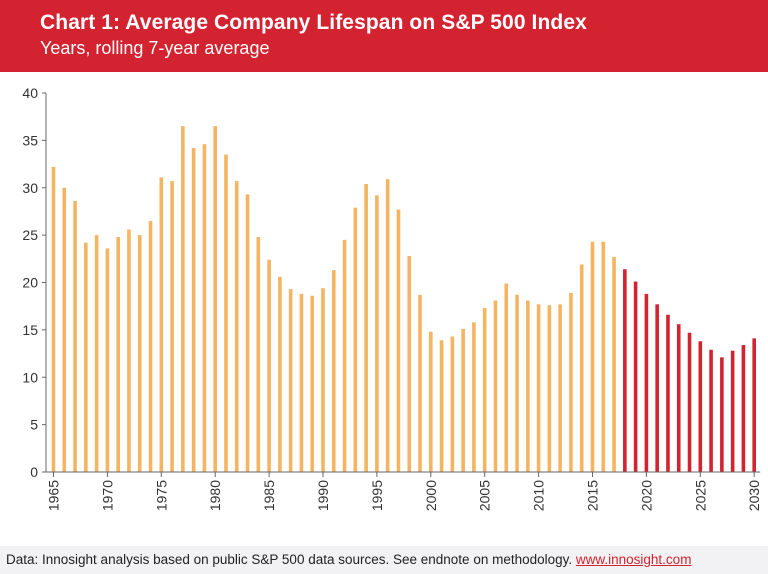 Image resolution: width=768 pixels, height=574 pixels. Describe the element at coordinates (30, 283) in the screenshot. I see `y-tick-label: 20` at that location.